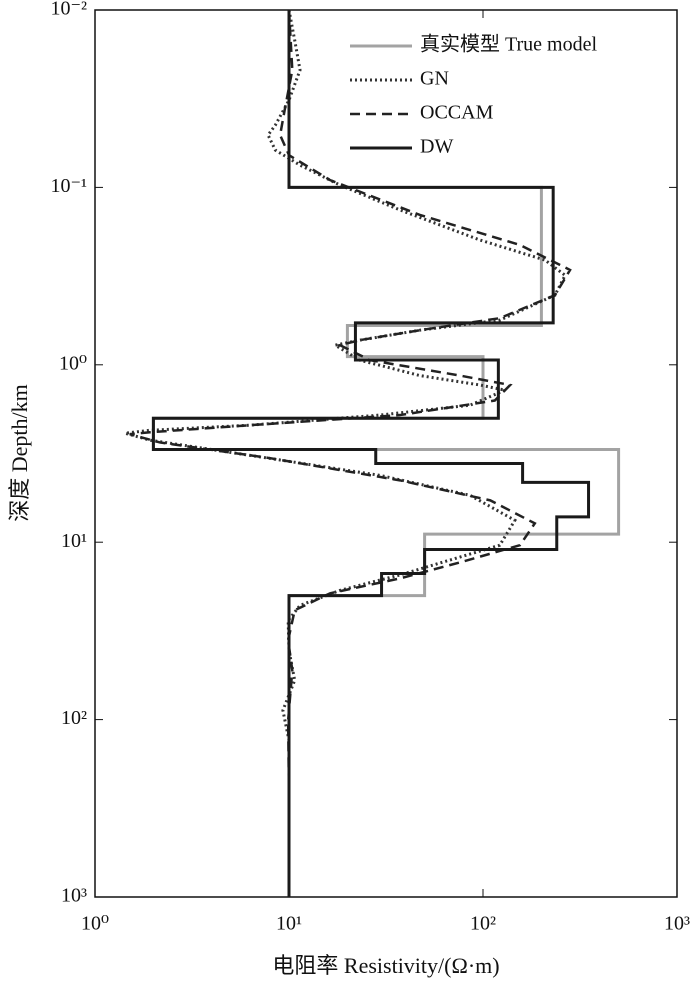  I want to click on legend-label: GN, so click(434, 79).